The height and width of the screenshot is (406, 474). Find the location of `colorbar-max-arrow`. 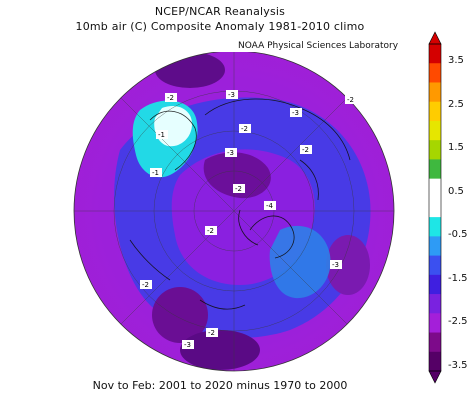

colorbar-max-arrow is located at coordinates (435, 38).